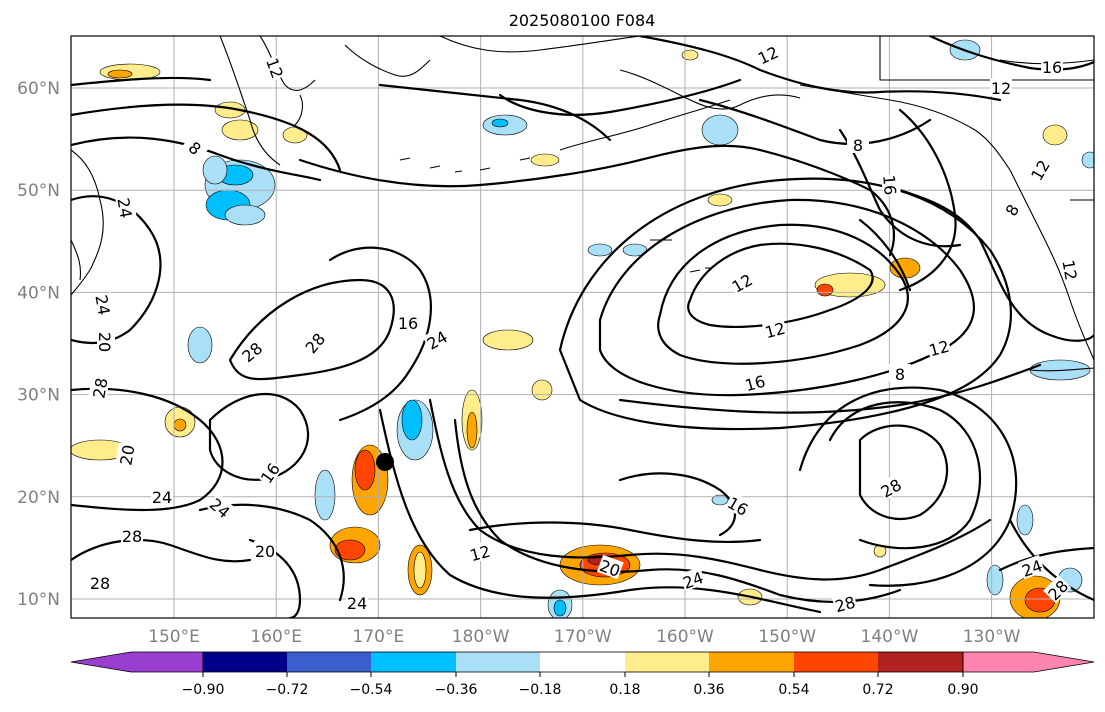 The height and width of the screenshot is (712, 1105). I want to click on colorbar-tick-label: 0.18, so click(624, 690).